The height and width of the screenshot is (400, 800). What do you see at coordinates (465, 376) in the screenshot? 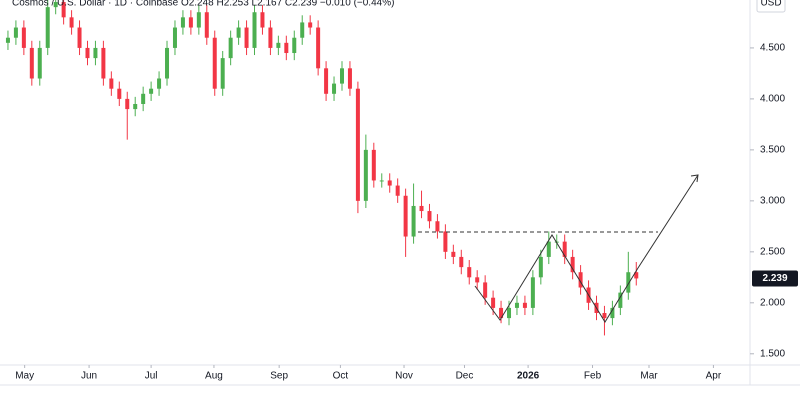
I see `x-tick-label: Dec` at bounding box center [465, 376].